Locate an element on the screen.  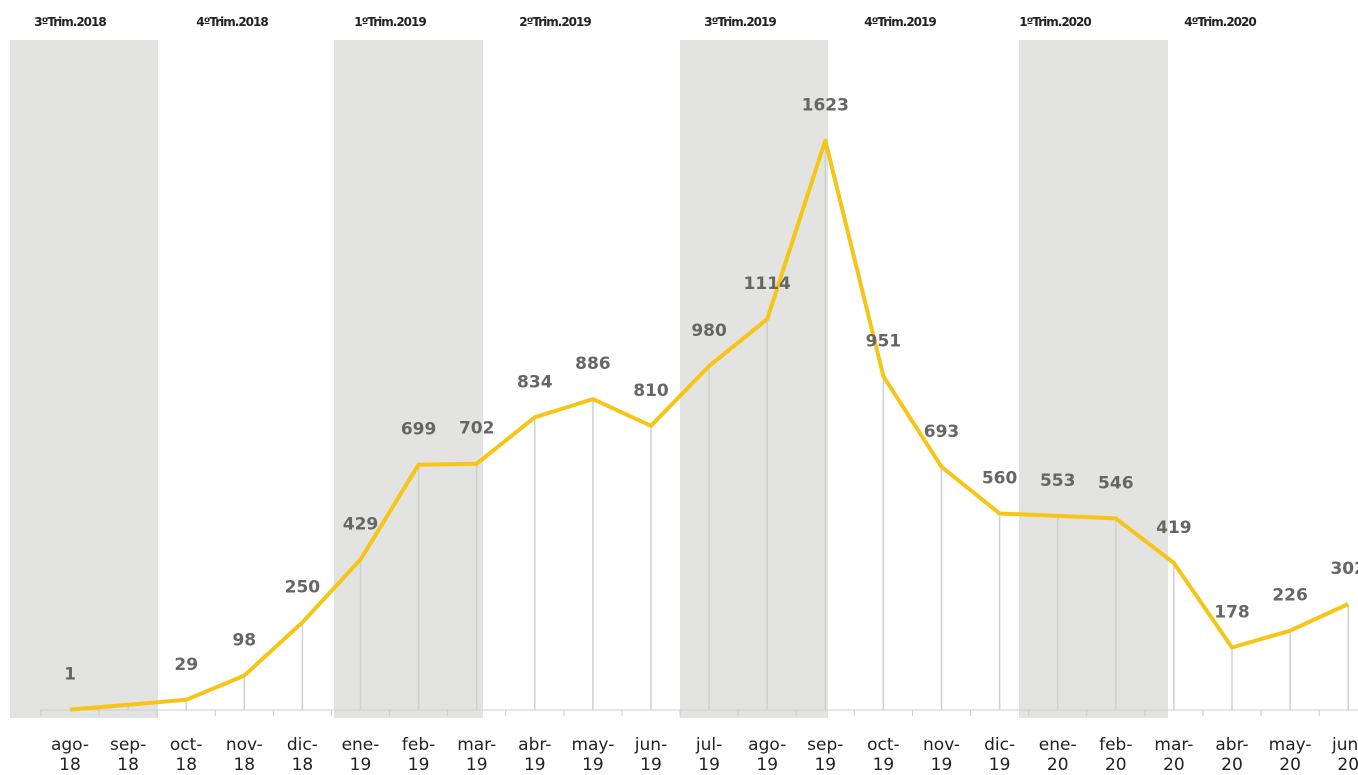
x-tick-label: jun-19 is located at coordinates (650, 755).